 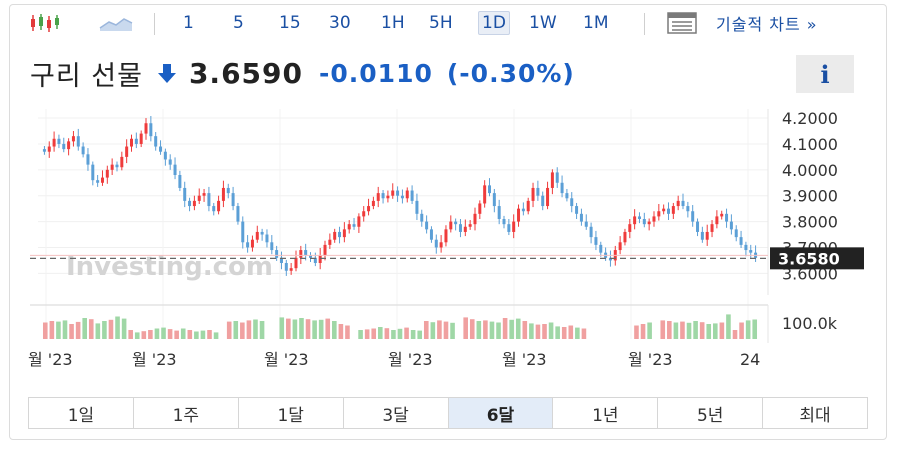 I want to click on range-6m: 6달, so click(x=501, y=413).